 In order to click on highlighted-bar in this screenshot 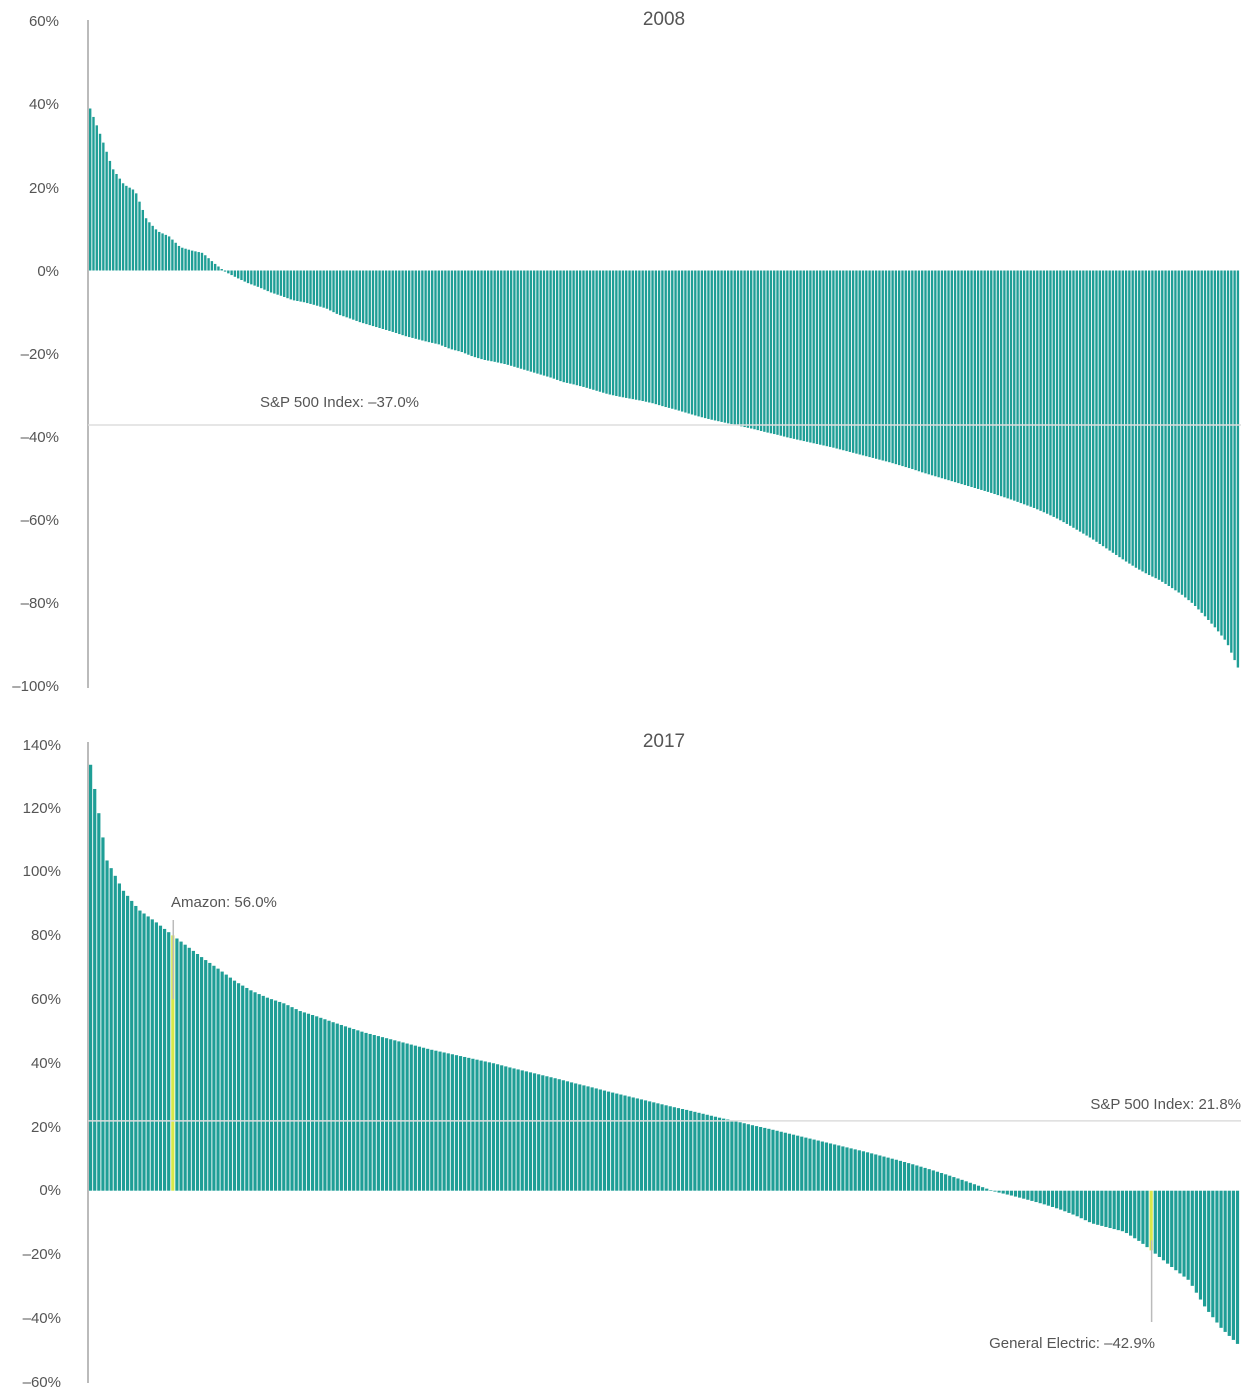, I will do `click(1151, 1220)`.